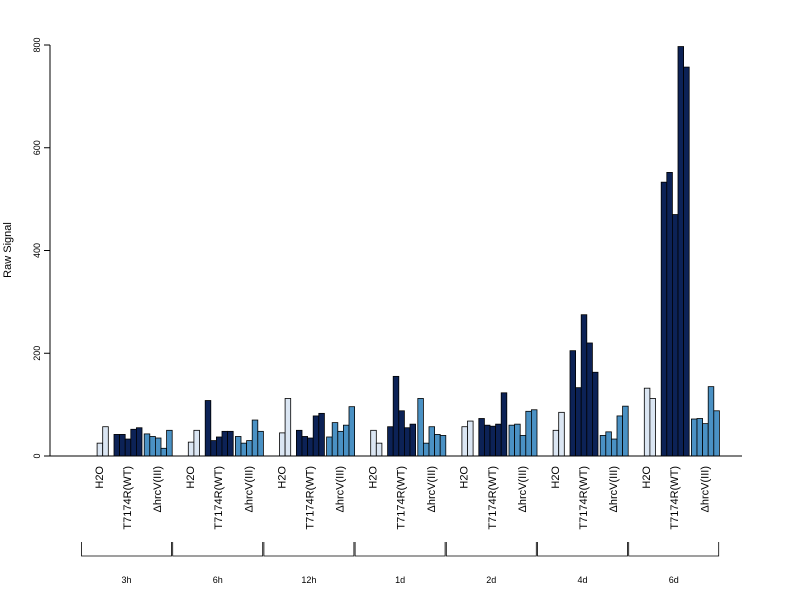  I want to click on y-tick-label: 200, so click(37, 353).